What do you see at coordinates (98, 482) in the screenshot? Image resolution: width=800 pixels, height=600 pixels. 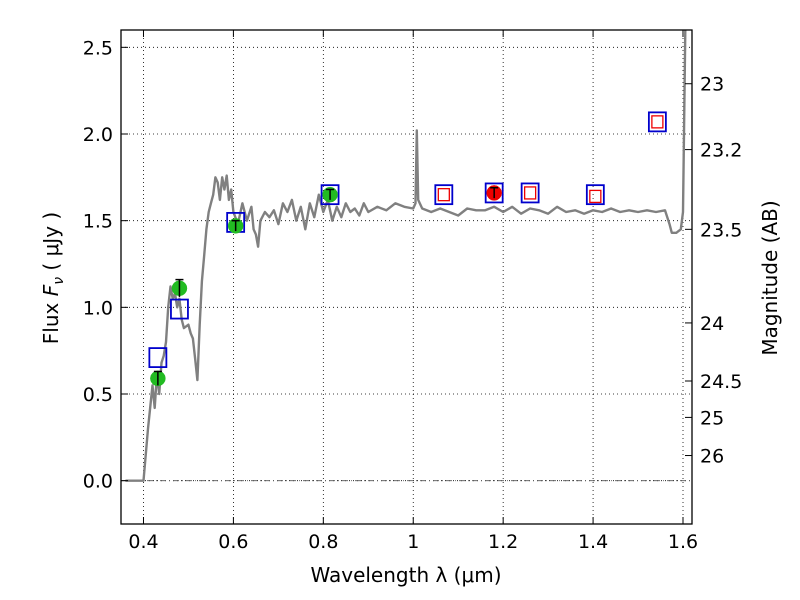 I see `y-tick-label: 0.0` at bounding box center [98, 482].